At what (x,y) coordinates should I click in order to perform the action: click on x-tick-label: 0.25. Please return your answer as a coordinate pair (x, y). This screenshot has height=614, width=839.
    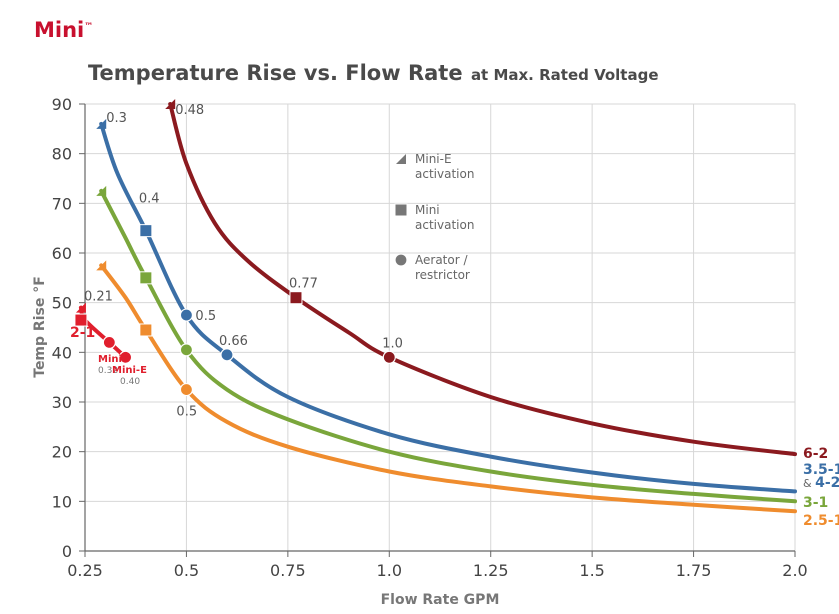
    Looking at the image, I should click on (85, 570).